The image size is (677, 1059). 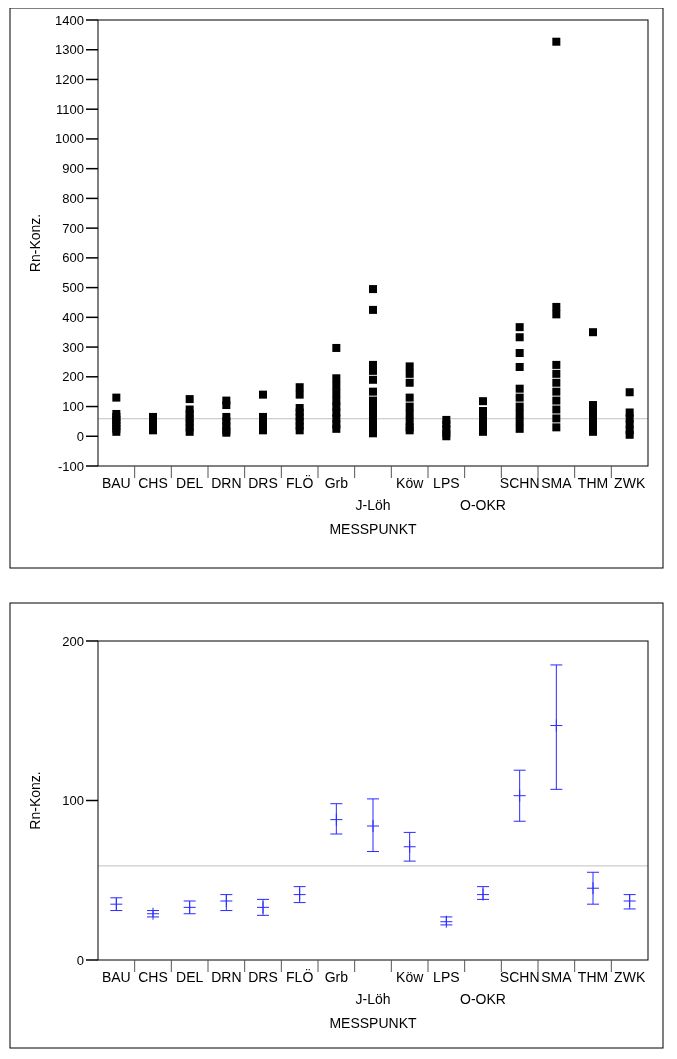 I want to click on y-tick-label: -100, so click(x=70, y=466).